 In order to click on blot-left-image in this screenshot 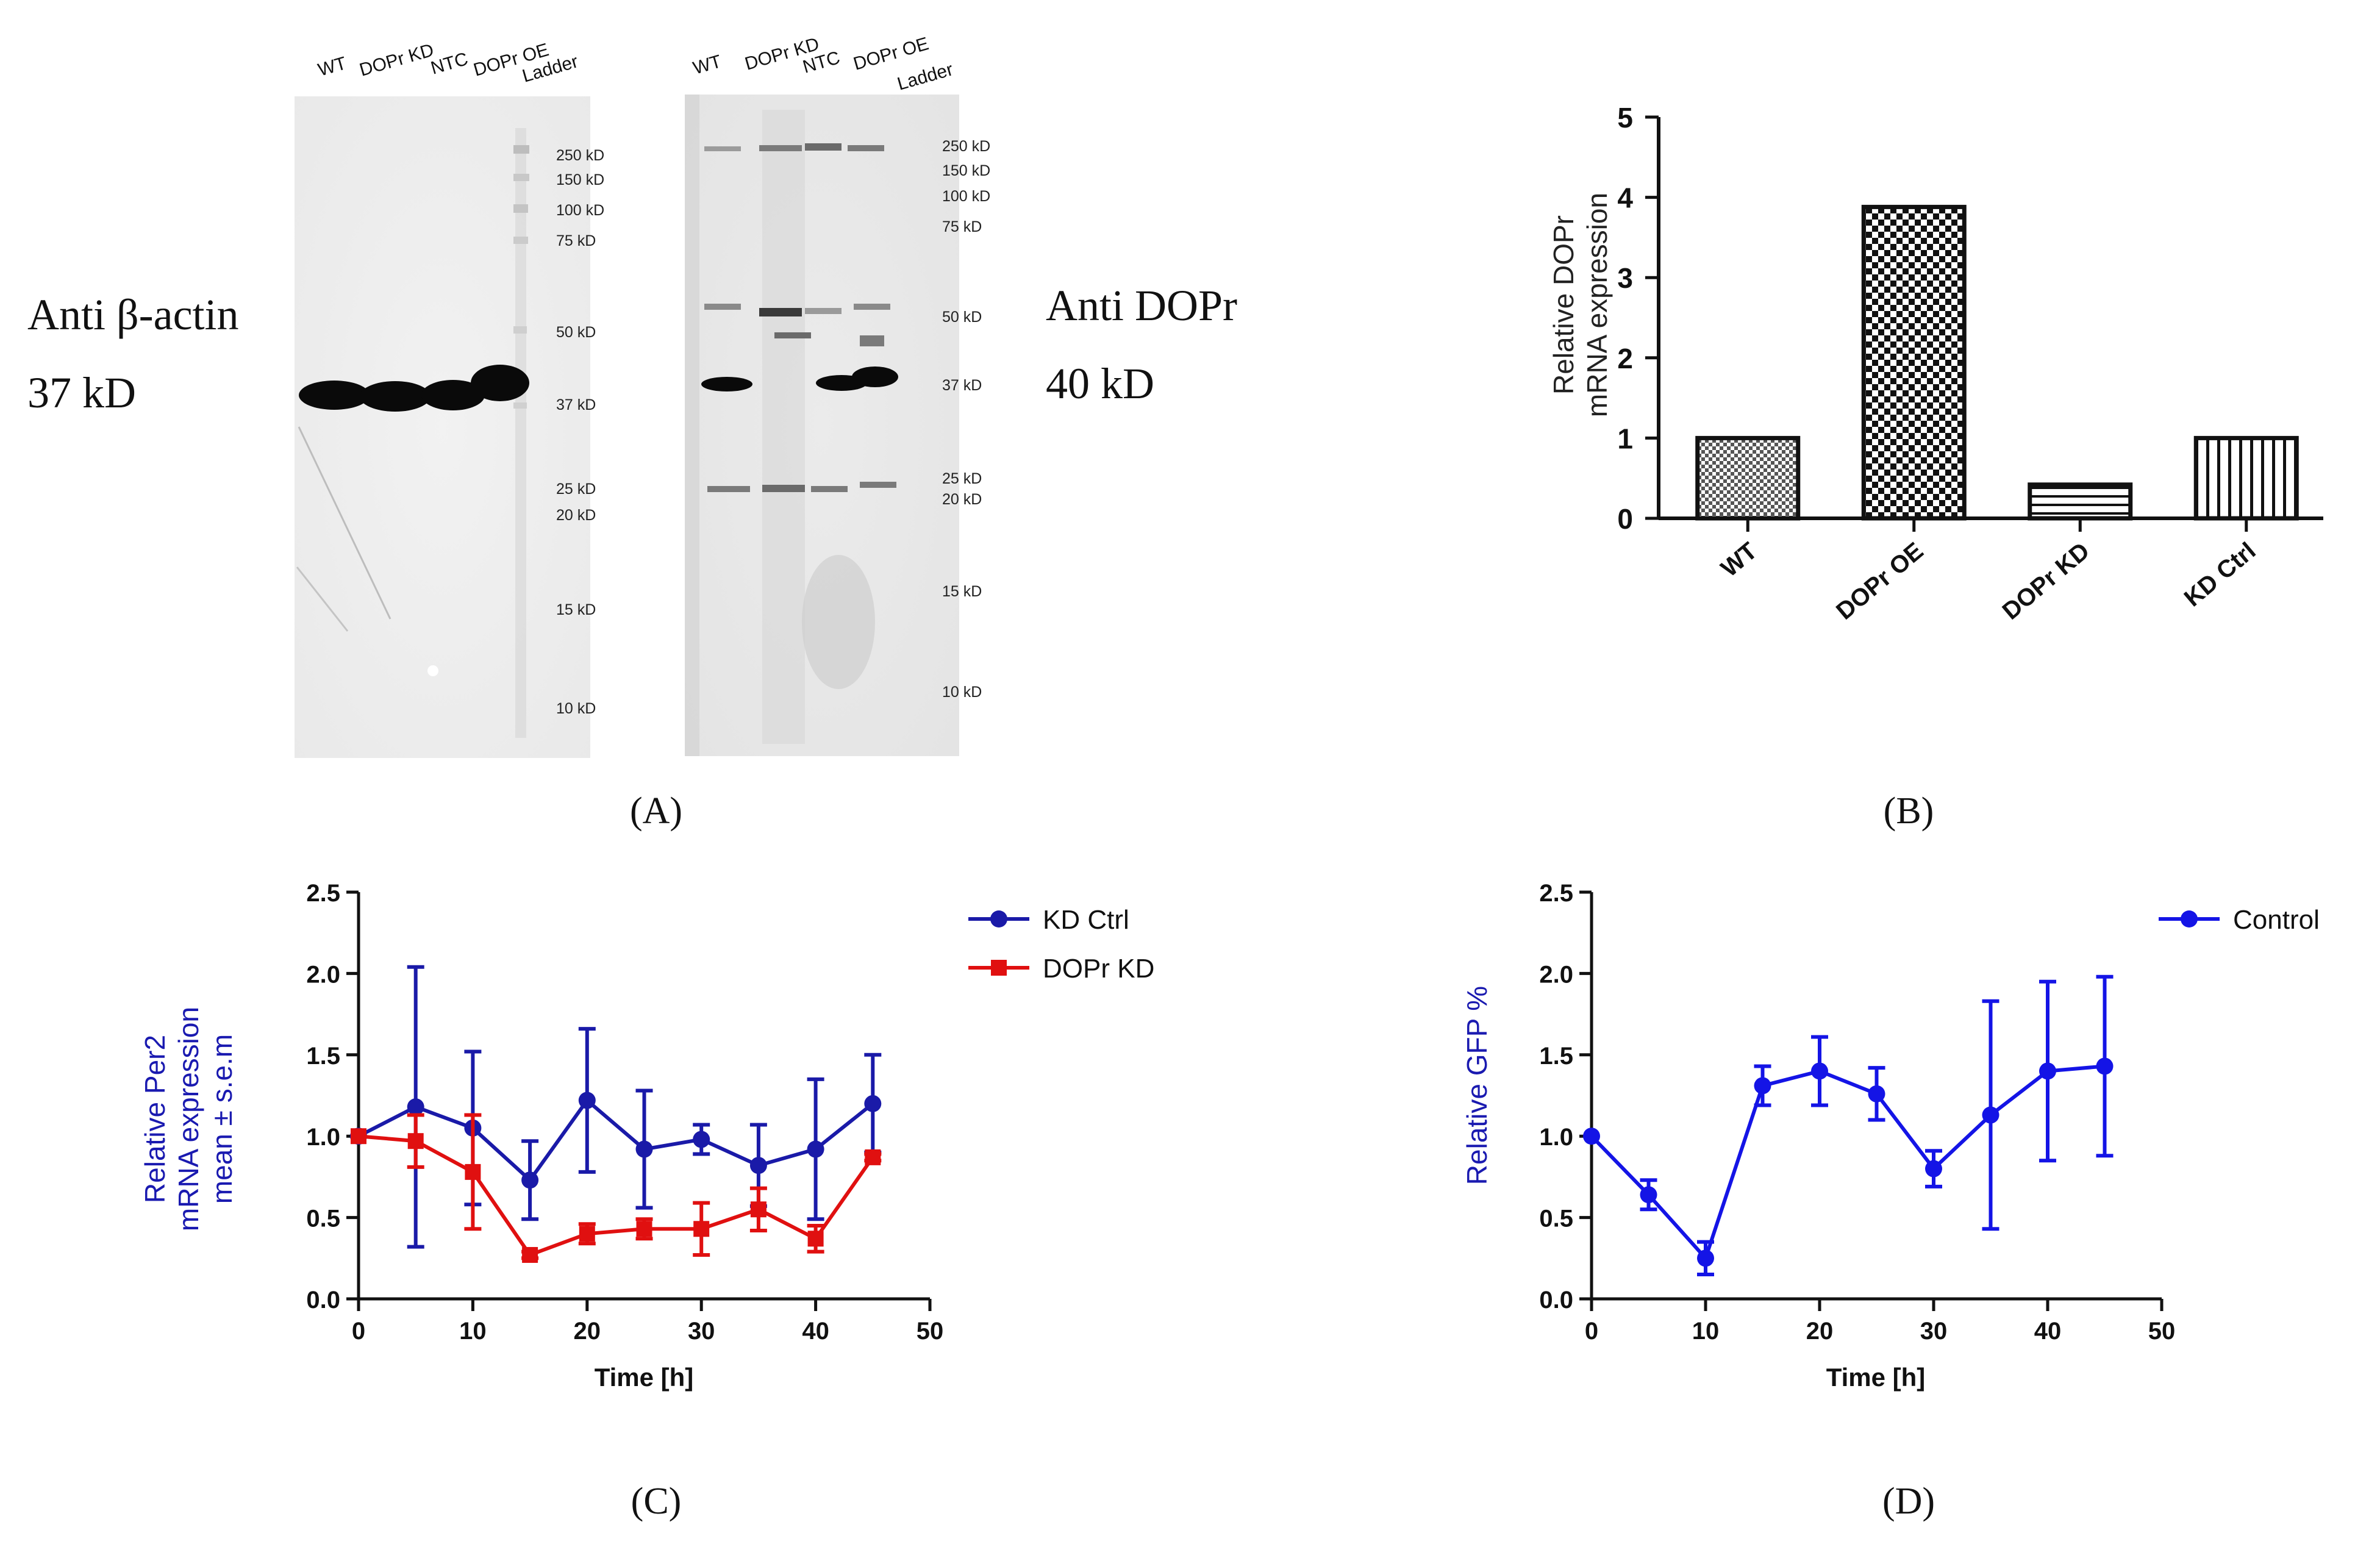, I will do `click(442, 427)`.